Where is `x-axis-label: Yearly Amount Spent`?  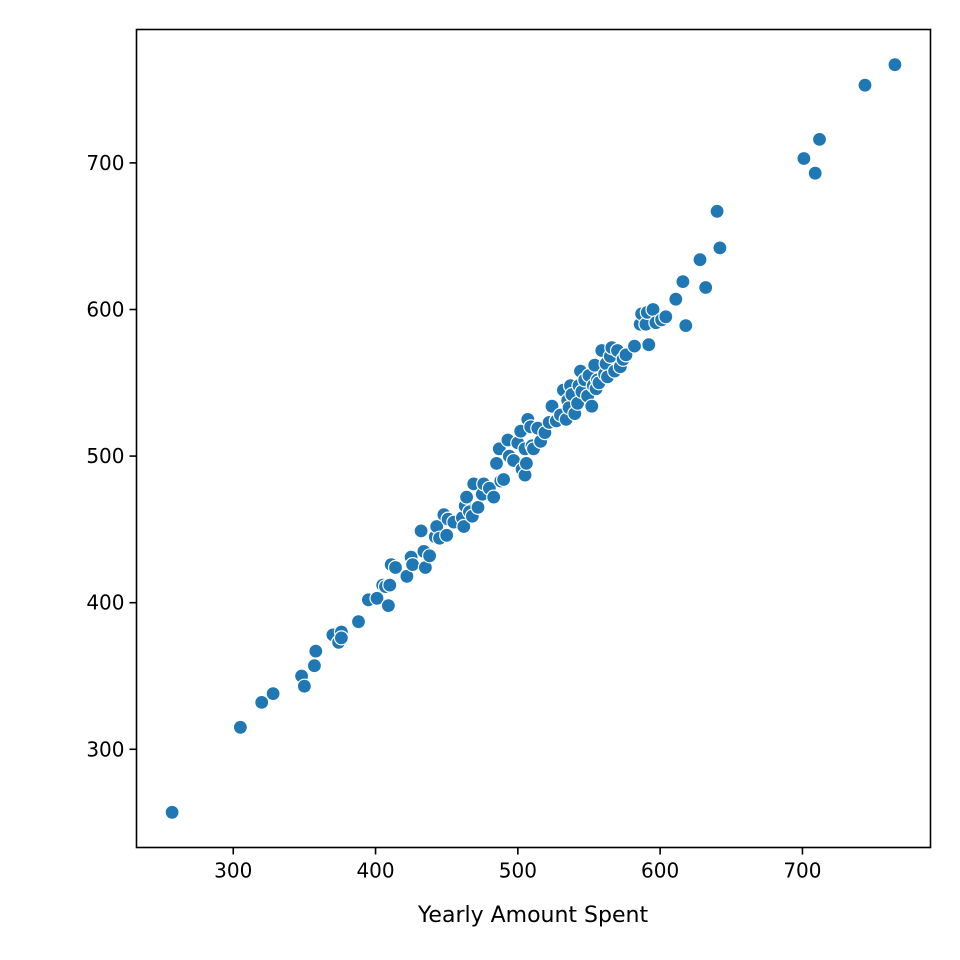 x-axis-label: Yearly Amount Spent is located at coordinates (533, 915).